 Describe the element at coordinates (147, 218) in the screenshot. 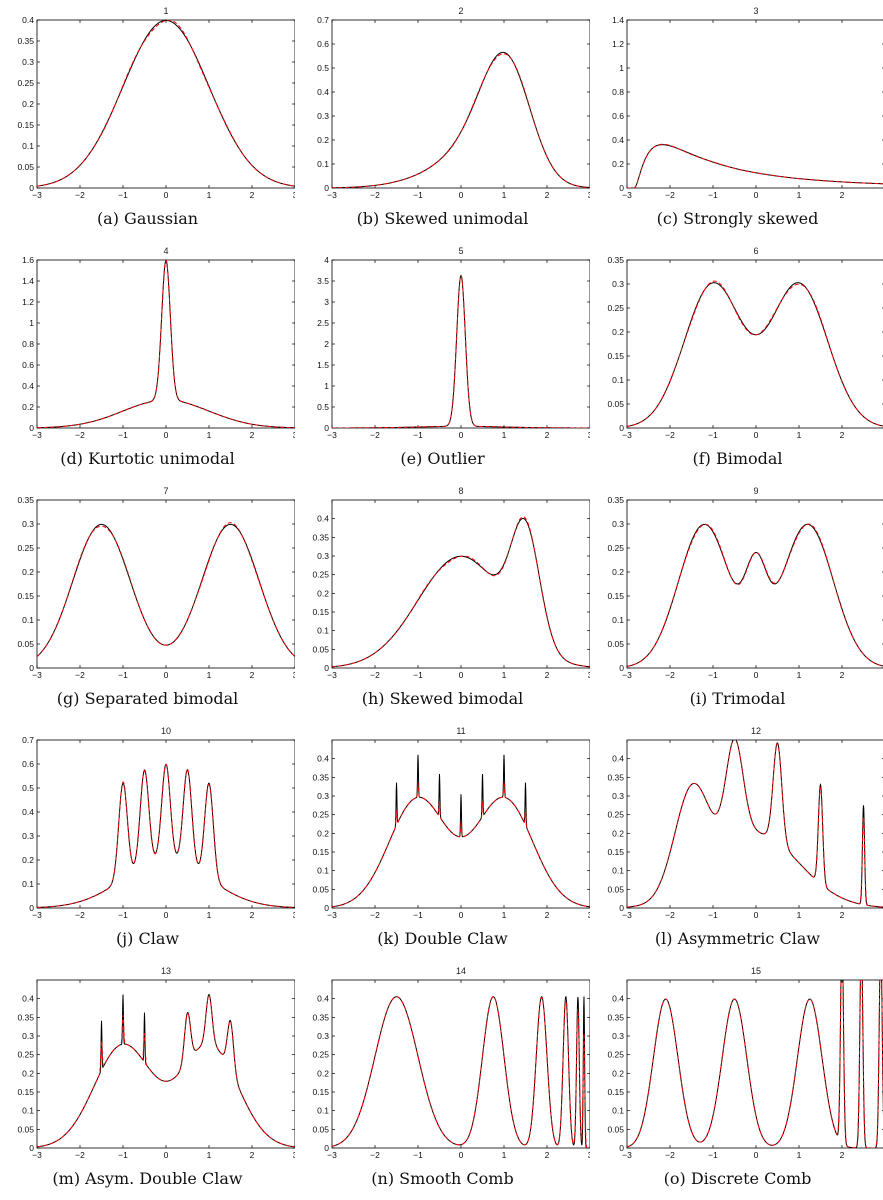

I see `panel-caption: (a) Gaussian` at that location.